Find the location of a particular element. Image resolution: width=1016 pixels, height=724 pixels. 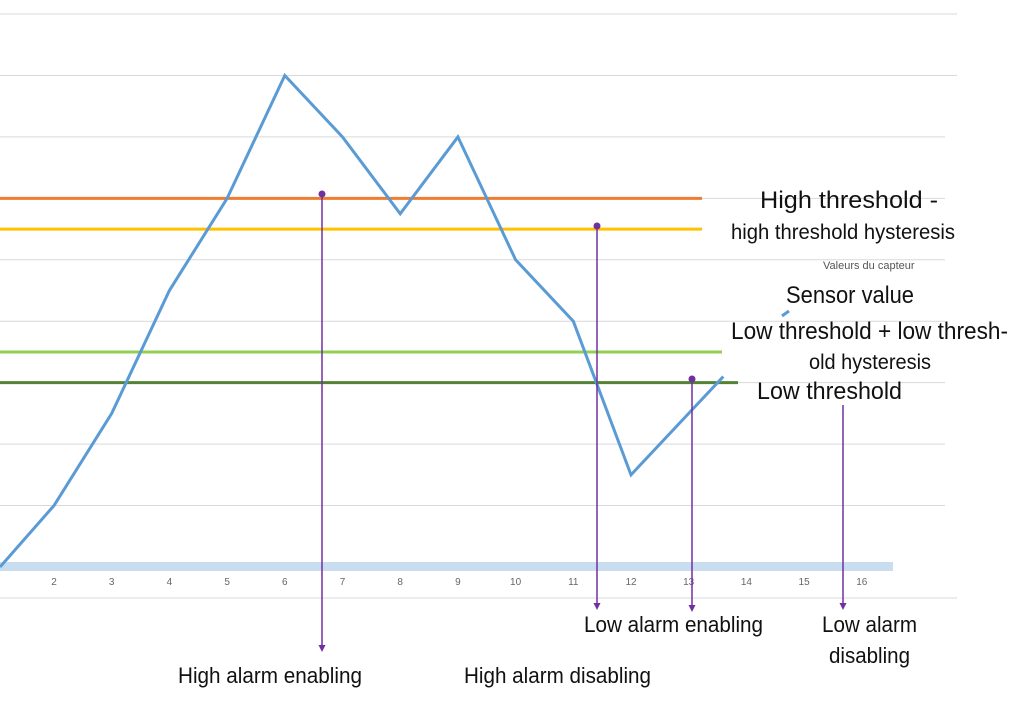

label-low-threshold: Low threshold is located at coordinates (829, 391).